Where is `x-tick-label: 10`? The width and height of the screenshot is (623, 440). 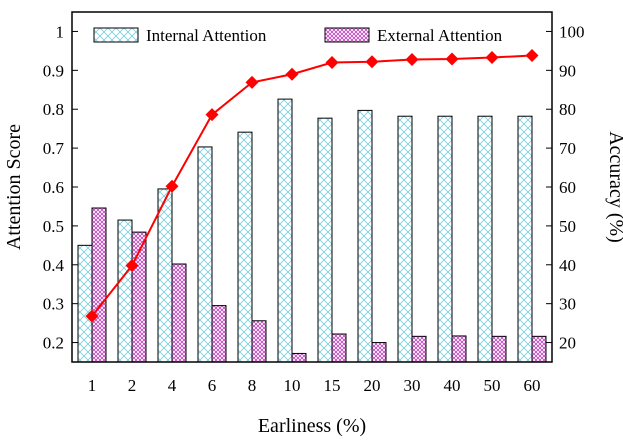
x-tick-label: 10 is located at coordinates (292, 385).